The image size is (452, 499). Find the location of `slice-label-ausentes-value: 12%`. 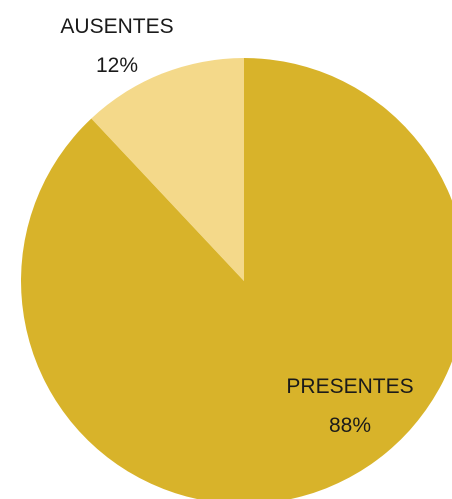

slice-label-ausentes-value: 12% is located at coordinates (117, 65).